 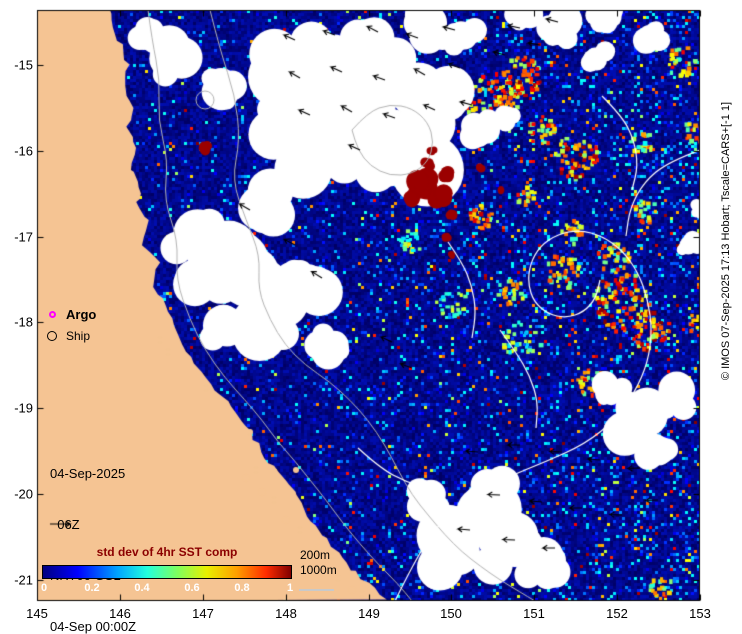 What do you see at coordinates (23, 580) in the screenshot?
I see `y-tick-label: -21` at bounding box center [23, 580].